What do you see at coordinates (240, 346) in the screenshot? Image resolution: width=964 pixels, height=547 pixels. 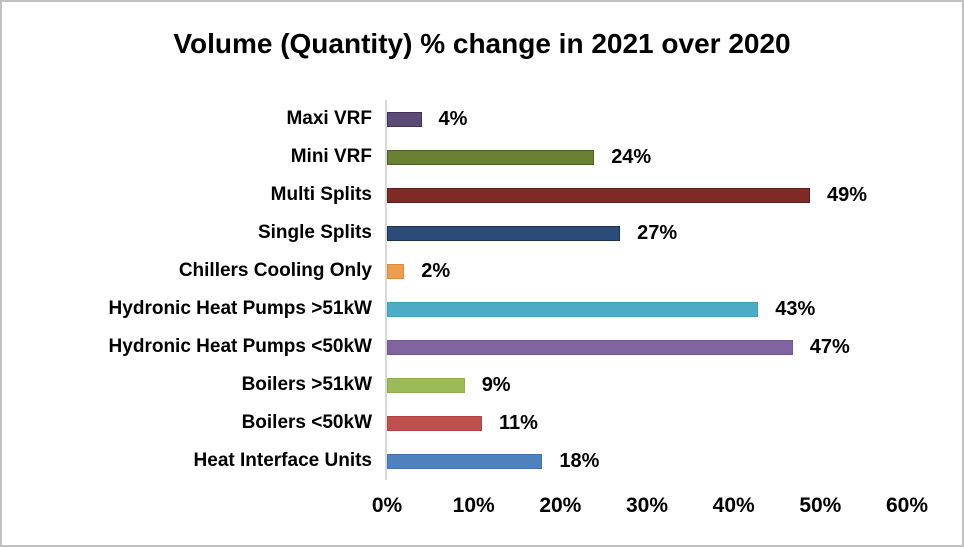 I see `category-label: Hydronic Heat Pumps <50kW` at bounding box center [240, 346].